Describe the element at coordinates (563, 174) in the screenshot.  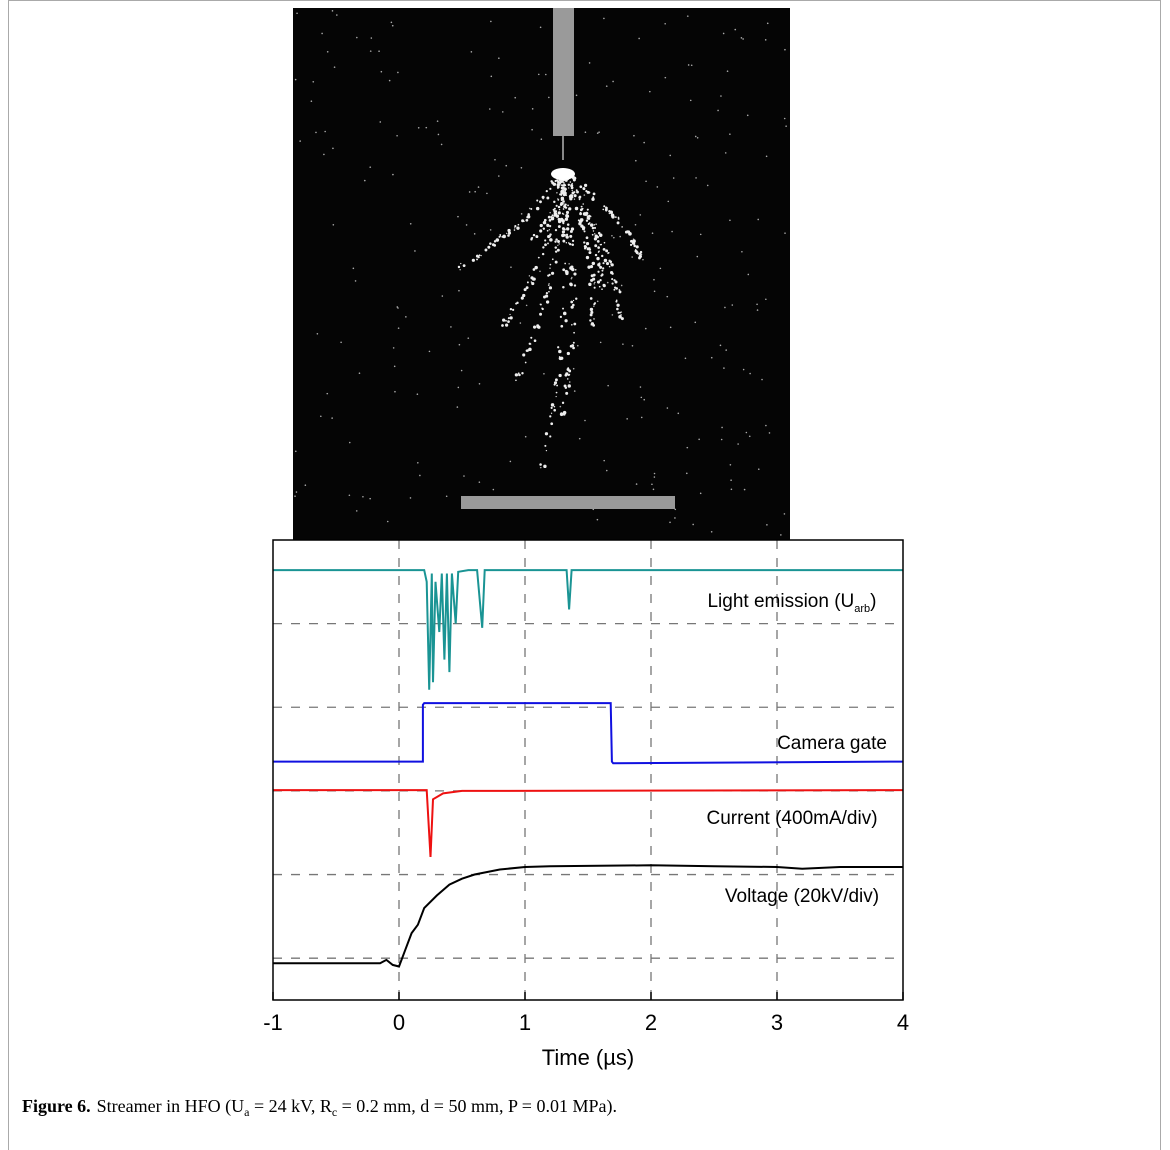
I see `streamer-head` at that location.